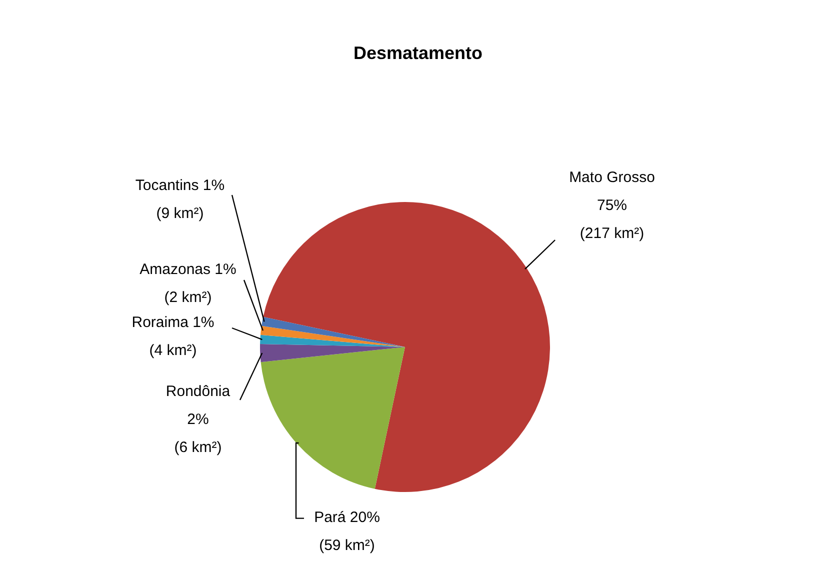  Describe the element at coordinates (347, 531) in the screenshot. I see `slice-label: Pará 20% (59 km²)` at that location.